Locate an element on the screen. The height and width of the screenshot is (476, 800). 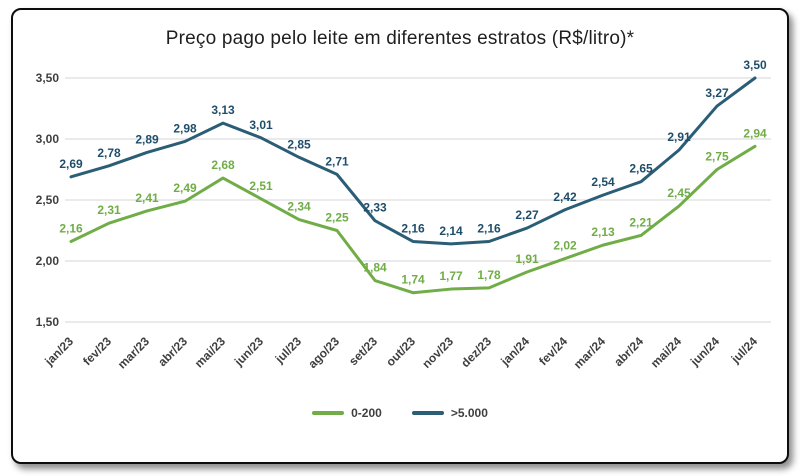
svg-text: 2,27 is located at coordinates (527, 215).